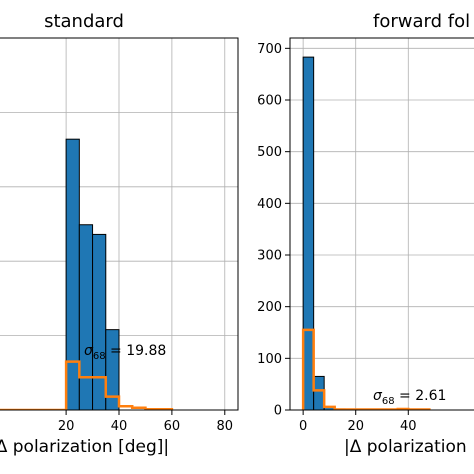  I want to click on panel-title: standard, so click(84, 21).